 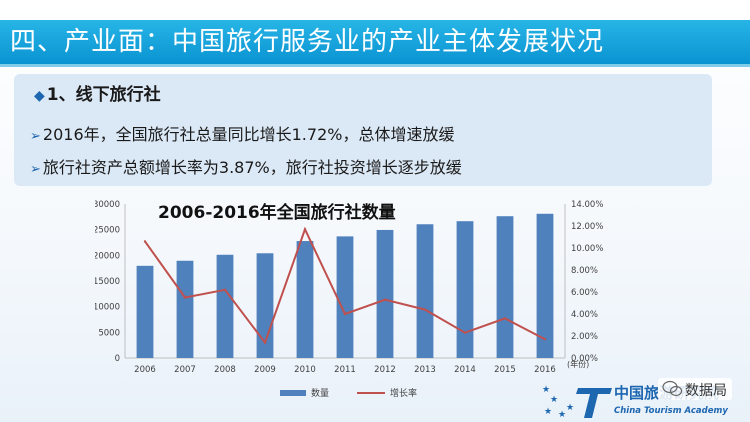 What do you see at coordinates (584, 337) in the screenshot?
I see `y-right-tick-label: 2.00%` at bounding box center [584, 337].